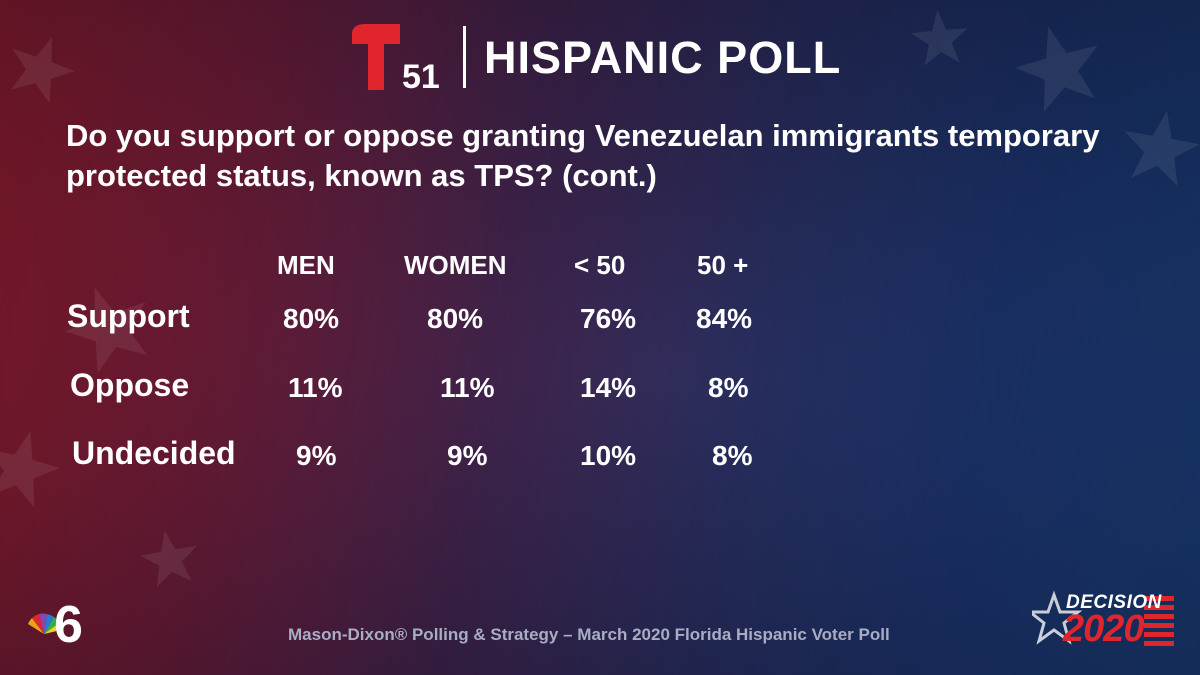 The image size is (1200, 675). I want to click on cell-oppose-under-50: 14%, so click(608, 387).